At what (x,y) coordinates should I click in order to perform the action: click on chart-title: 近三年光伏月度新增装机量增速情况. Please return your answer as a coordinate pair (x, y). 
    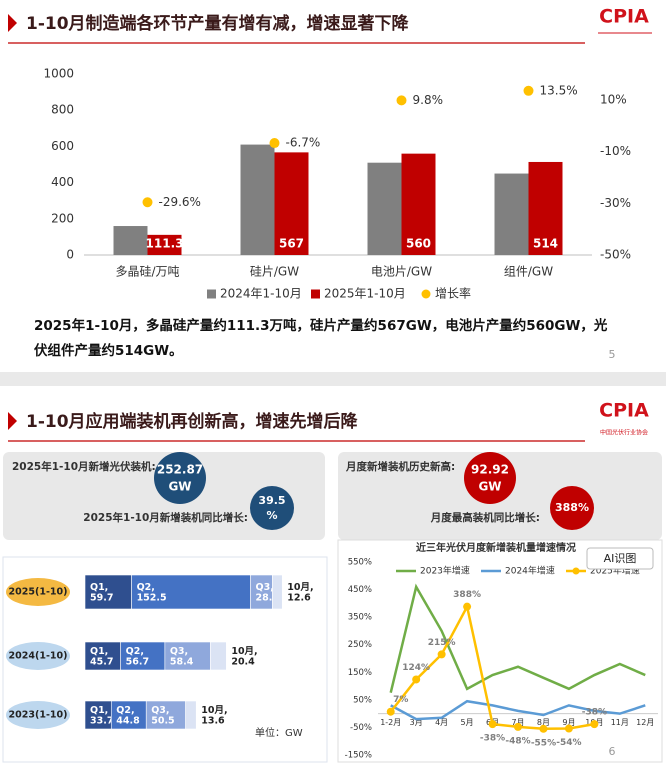
    Looking at the image, I should click on (496, 547).